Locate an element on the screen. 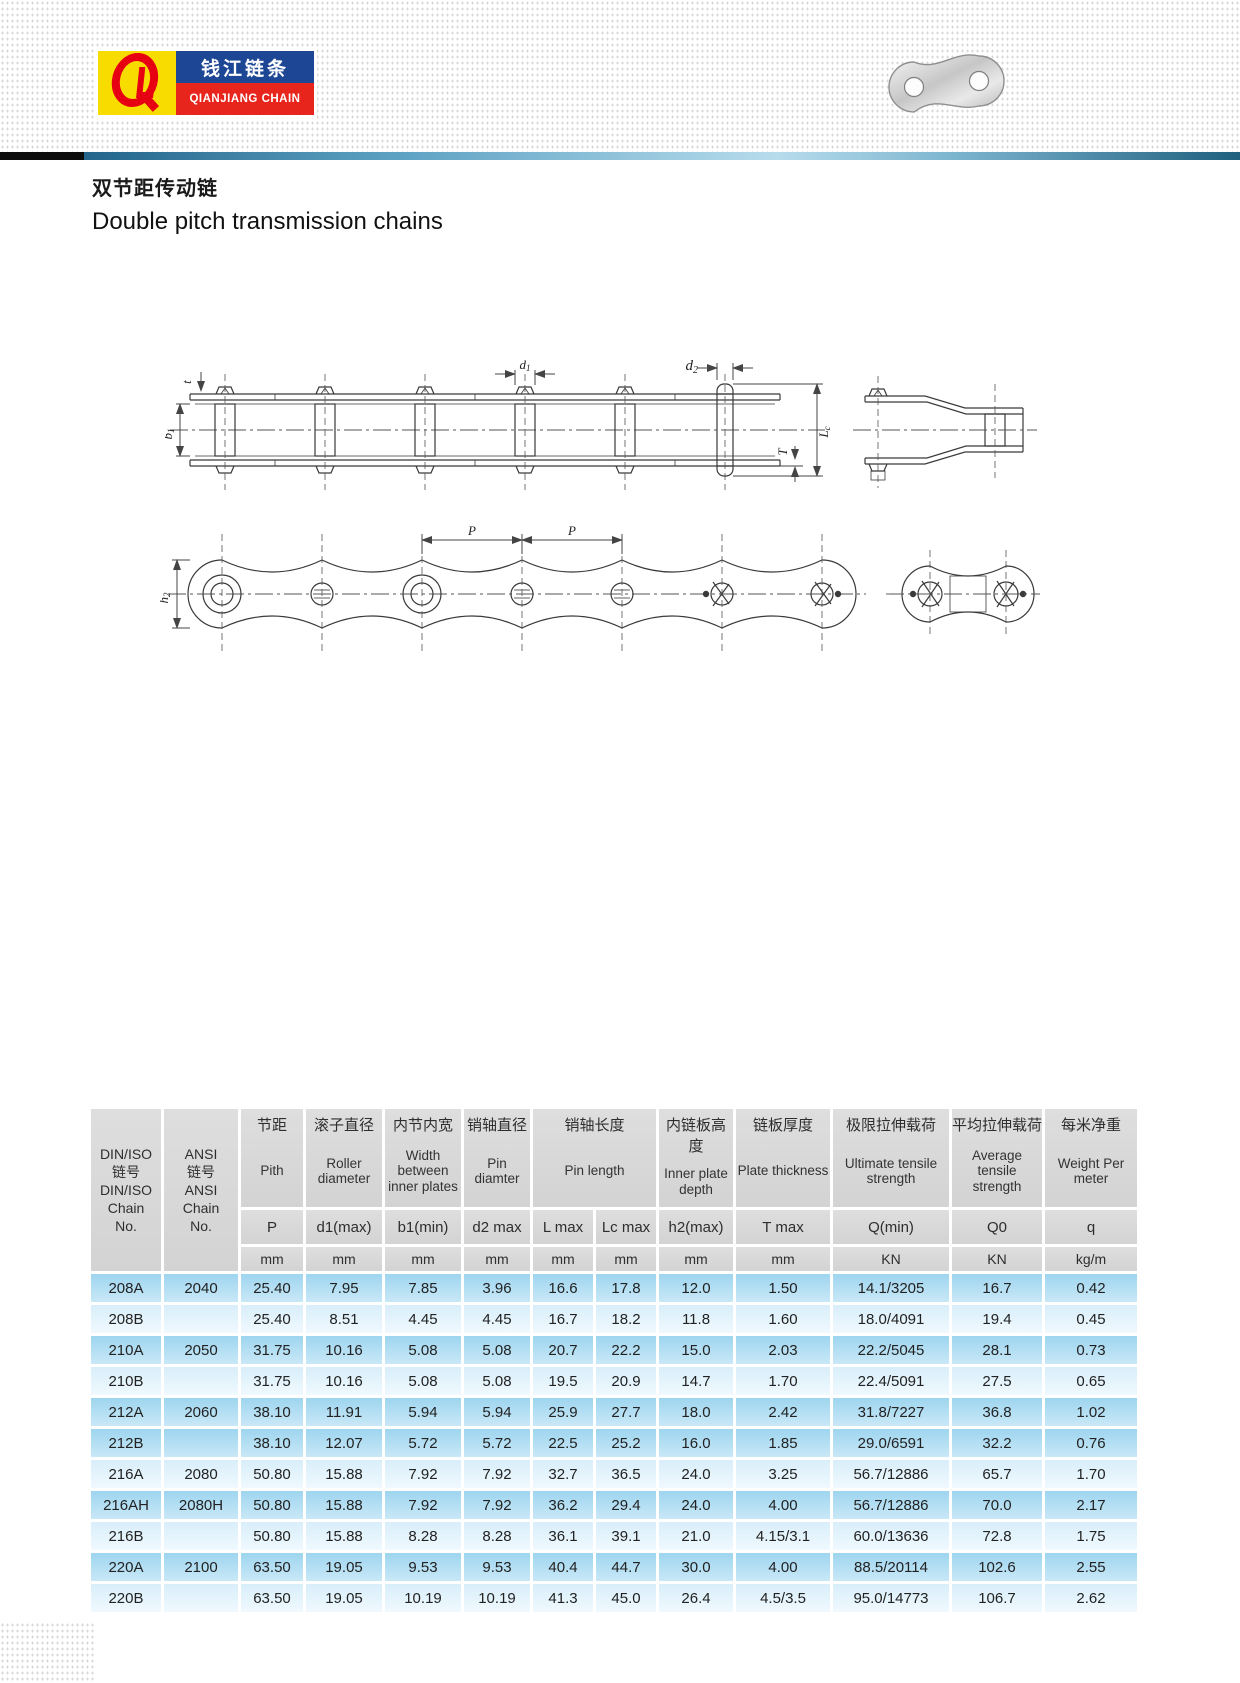 Image resolution: width=1240 pixels, height=1683 pixels. col-header-inner-plate-depth: 内链板高度 Inner plate depth is located at coordinates (696, 1158).